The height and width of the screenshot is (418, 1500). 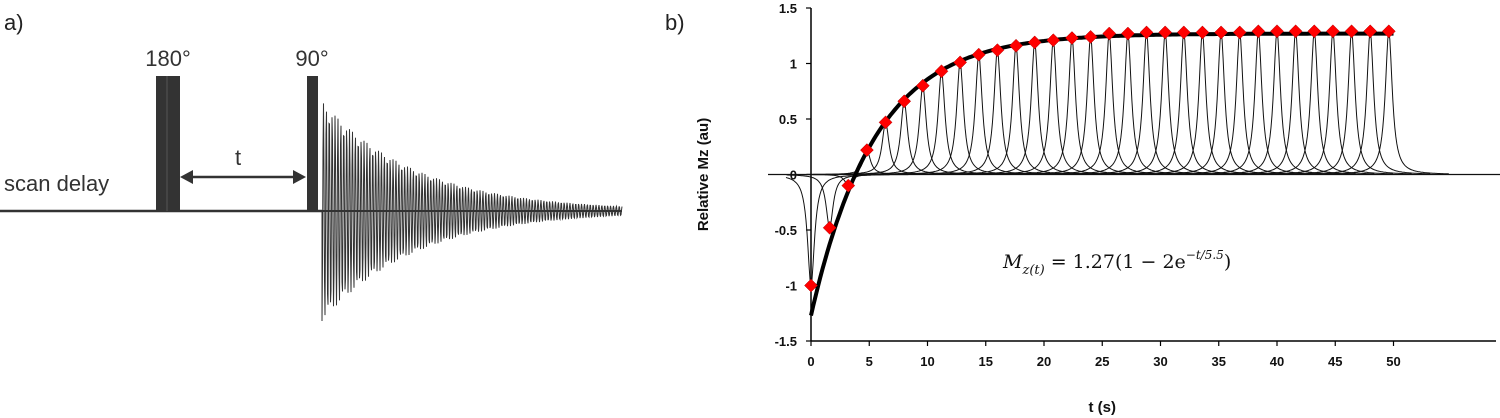 I want to click on pulse-180-label: 180°, so click(x=168, y=58).